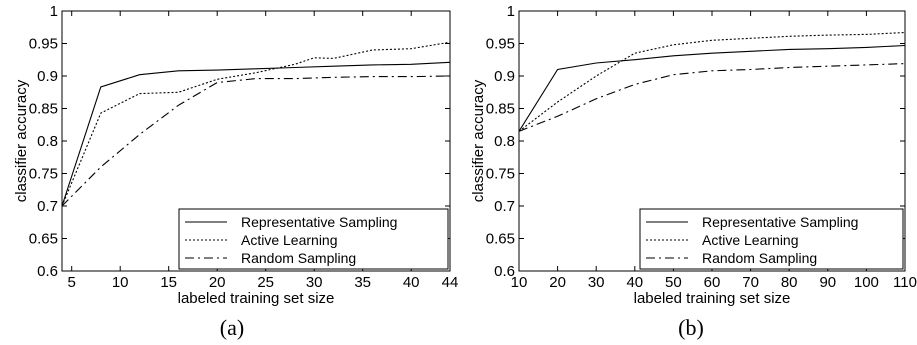  I want to click on x-tick-label: 25, so click(265, 282).